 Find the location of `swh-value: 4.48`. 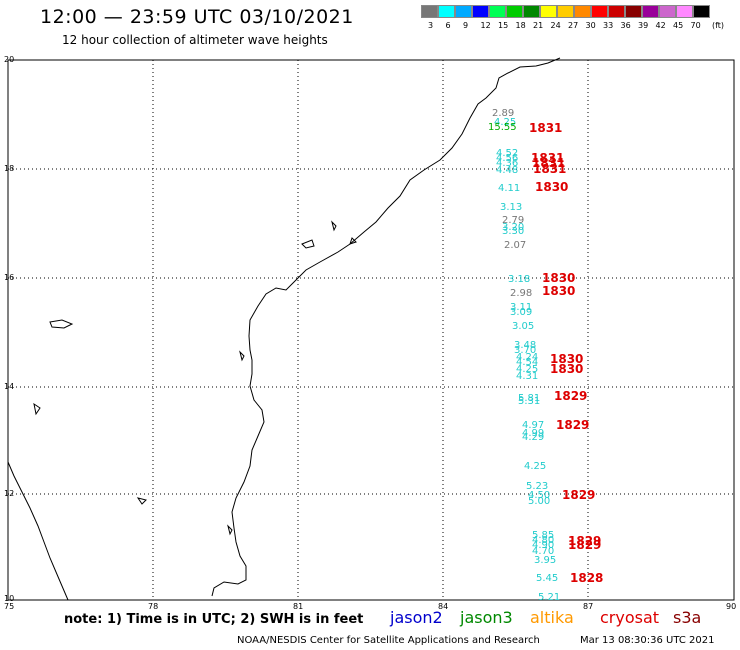

swh-value: 4.48 is located at coordinates (507, 170).